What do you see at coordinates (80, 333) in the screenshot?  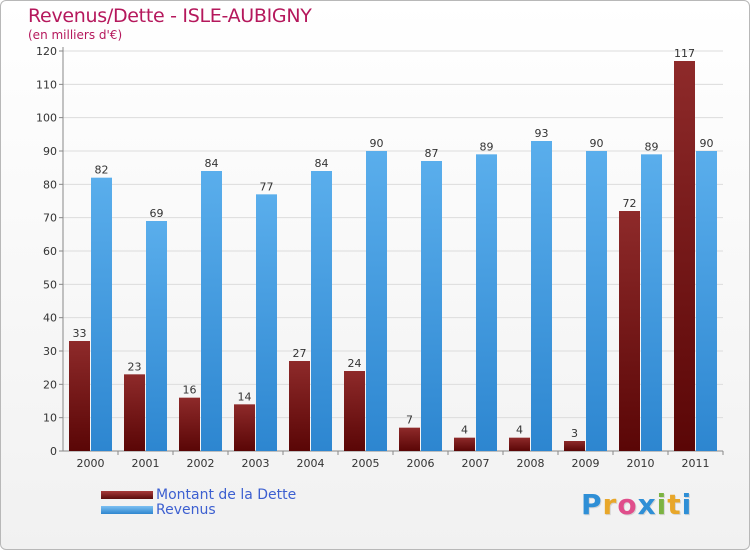 I see `data-label-dette: 33` at bounding box center [80, 333].